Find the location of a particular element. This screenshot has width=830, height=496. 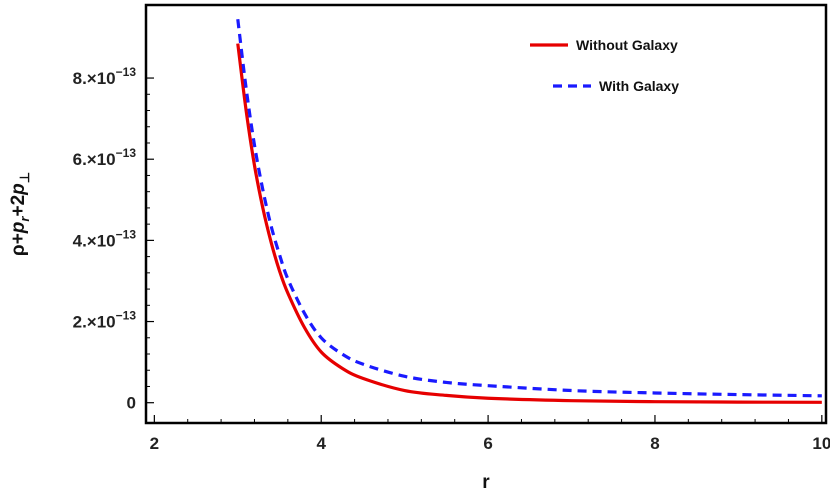

legend: Without Galaxy With Galaxy is located at coordinates (604, 65).